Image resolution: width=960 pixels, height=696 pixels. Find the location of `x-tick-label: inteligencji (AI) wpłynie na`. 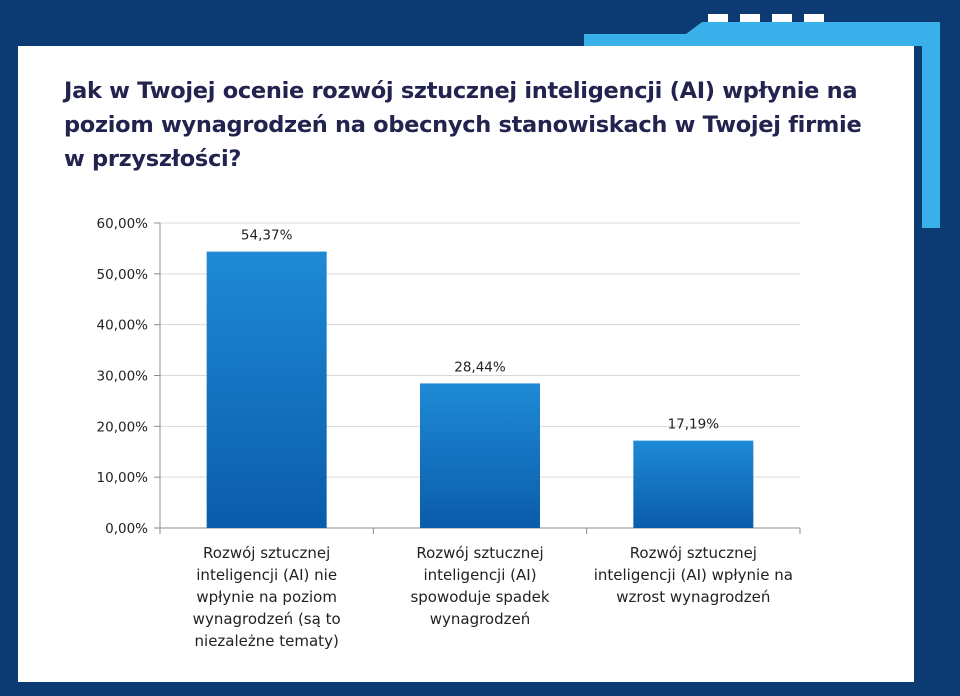

x-tick-label: inteligencji (AI) wpłynie na is located at coordinates (693, 575).